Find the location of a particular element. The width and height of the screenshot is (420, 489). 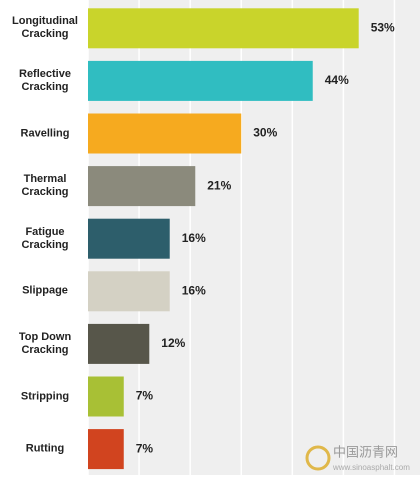

value-label: 21% is located at coordinates (219, 185).